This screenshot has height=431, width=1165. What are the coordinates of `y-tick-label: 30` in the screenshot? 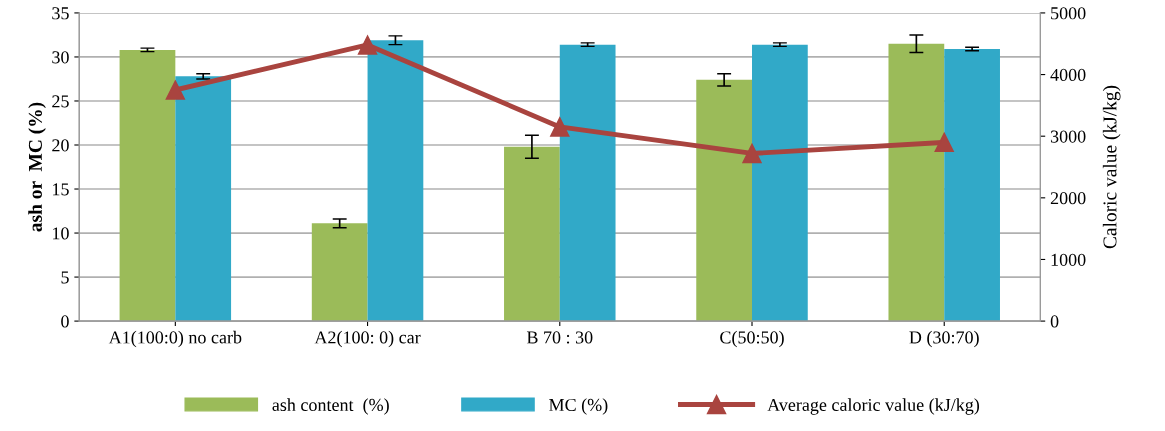 It's located at (60, 57).